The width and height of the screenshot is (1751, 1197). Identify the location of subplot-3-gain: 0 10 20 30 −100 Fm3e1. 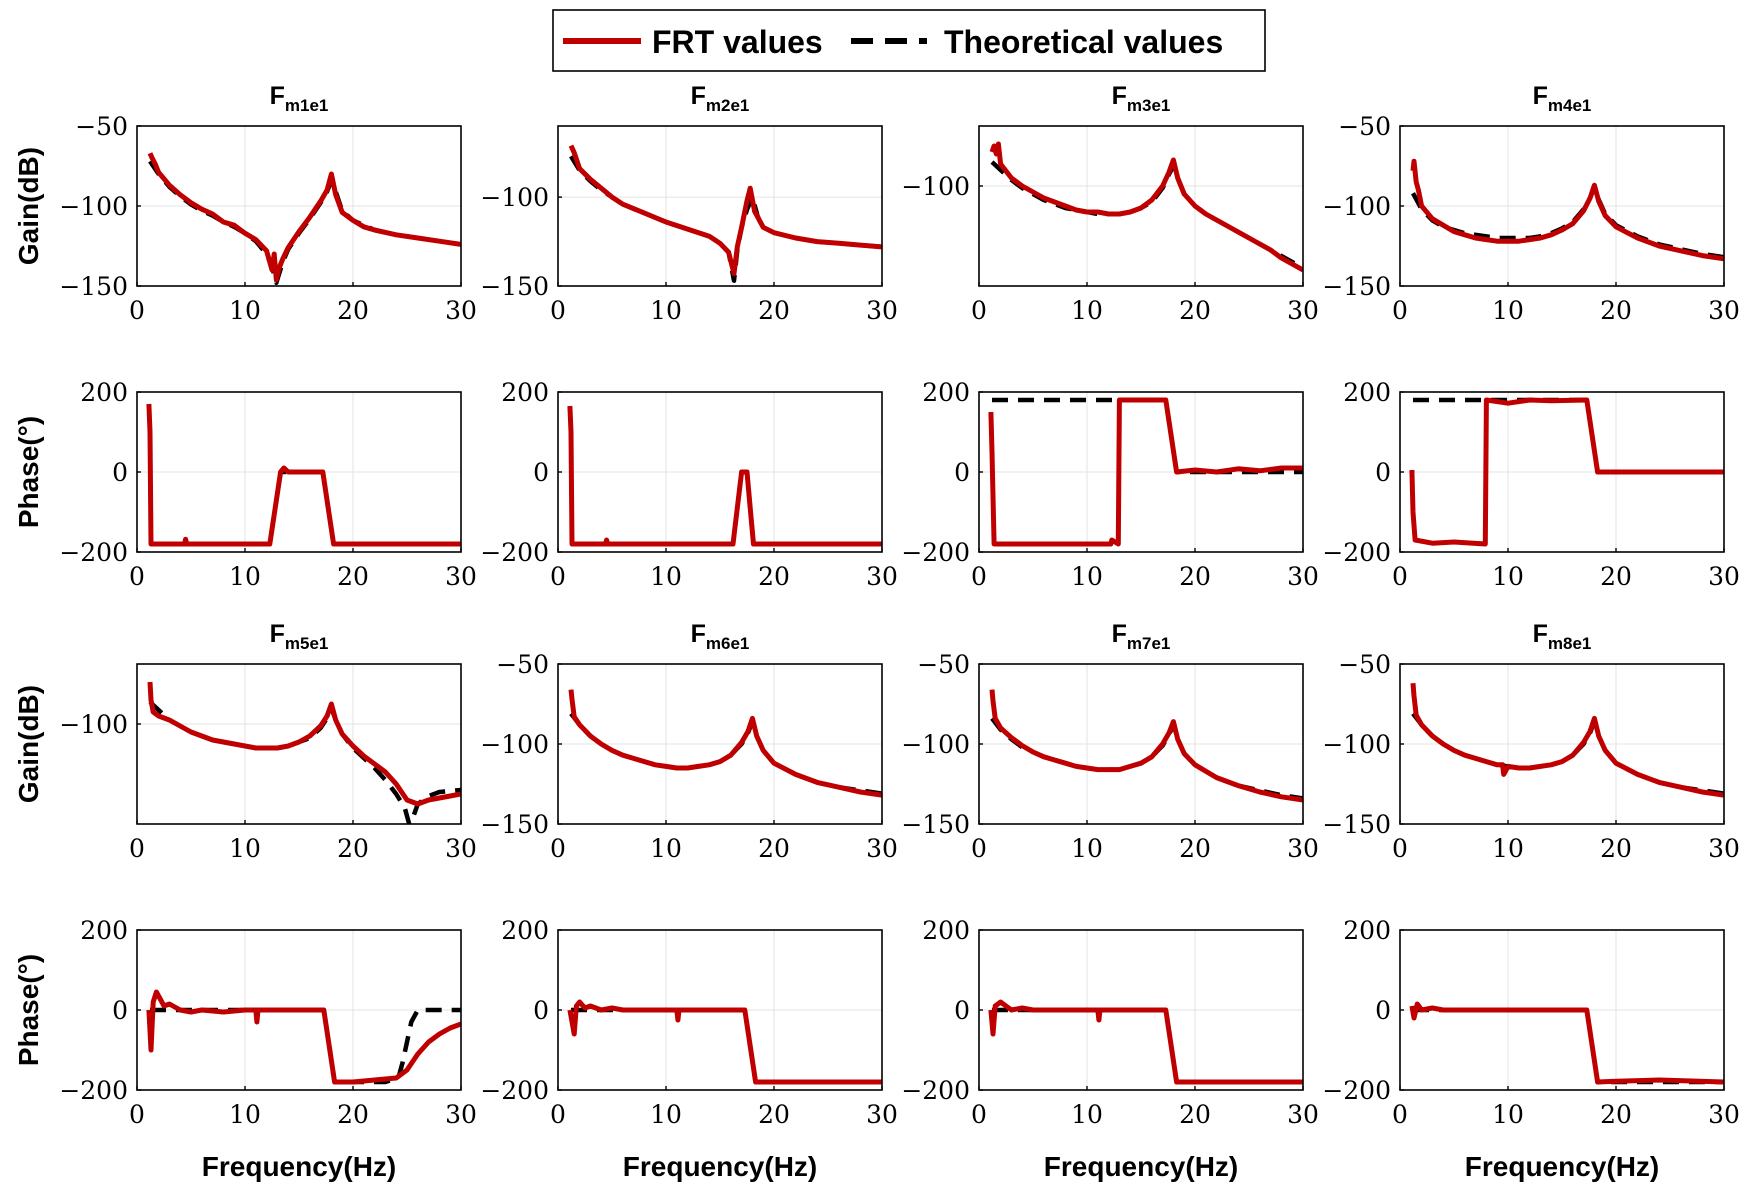
(1110, 203).